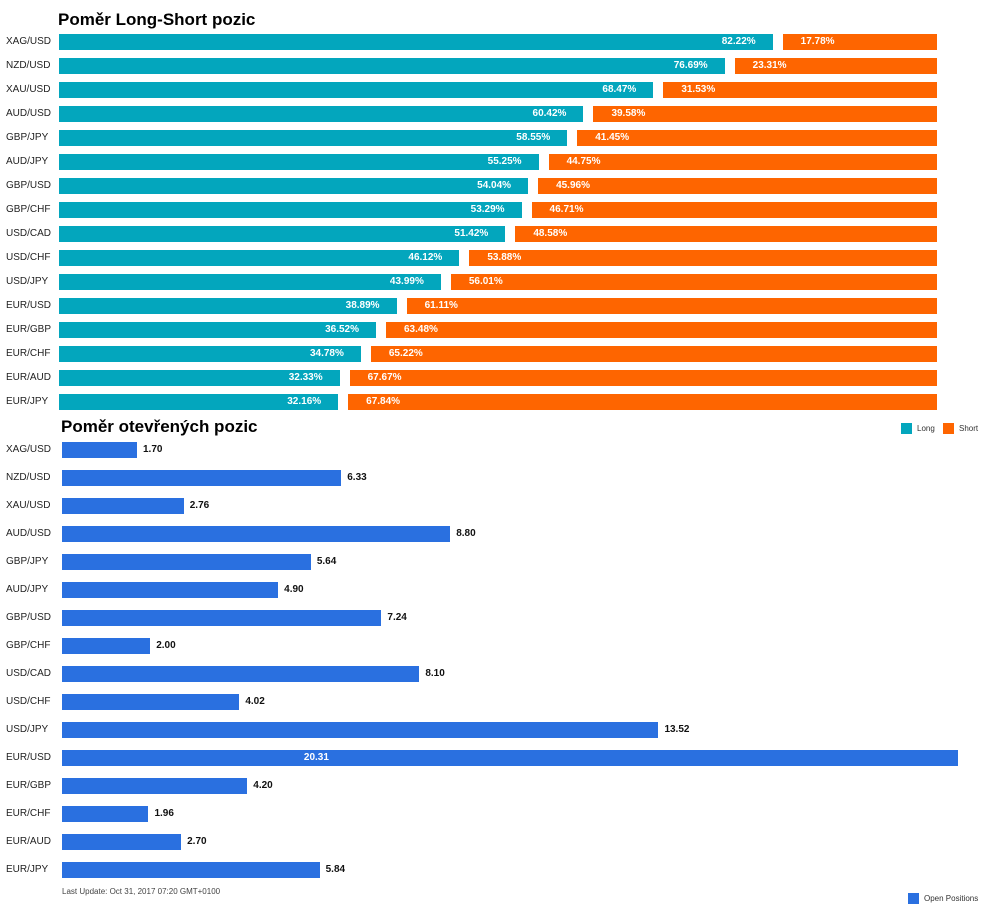  I want to click on short-value-label: 67.84%, so click(383, 401).